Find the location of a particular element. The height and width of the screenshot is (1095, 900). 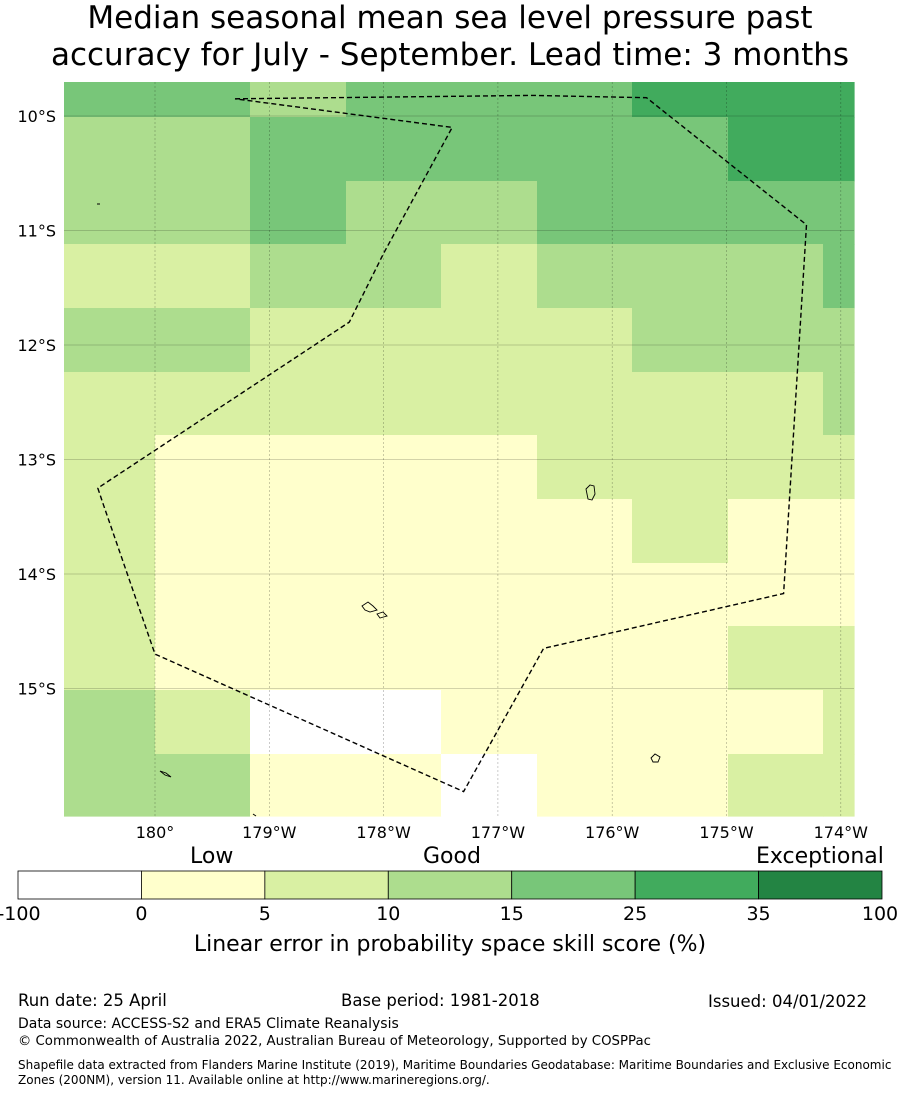

lon-tick-label: 174°W is located at coordinates (841, 832).